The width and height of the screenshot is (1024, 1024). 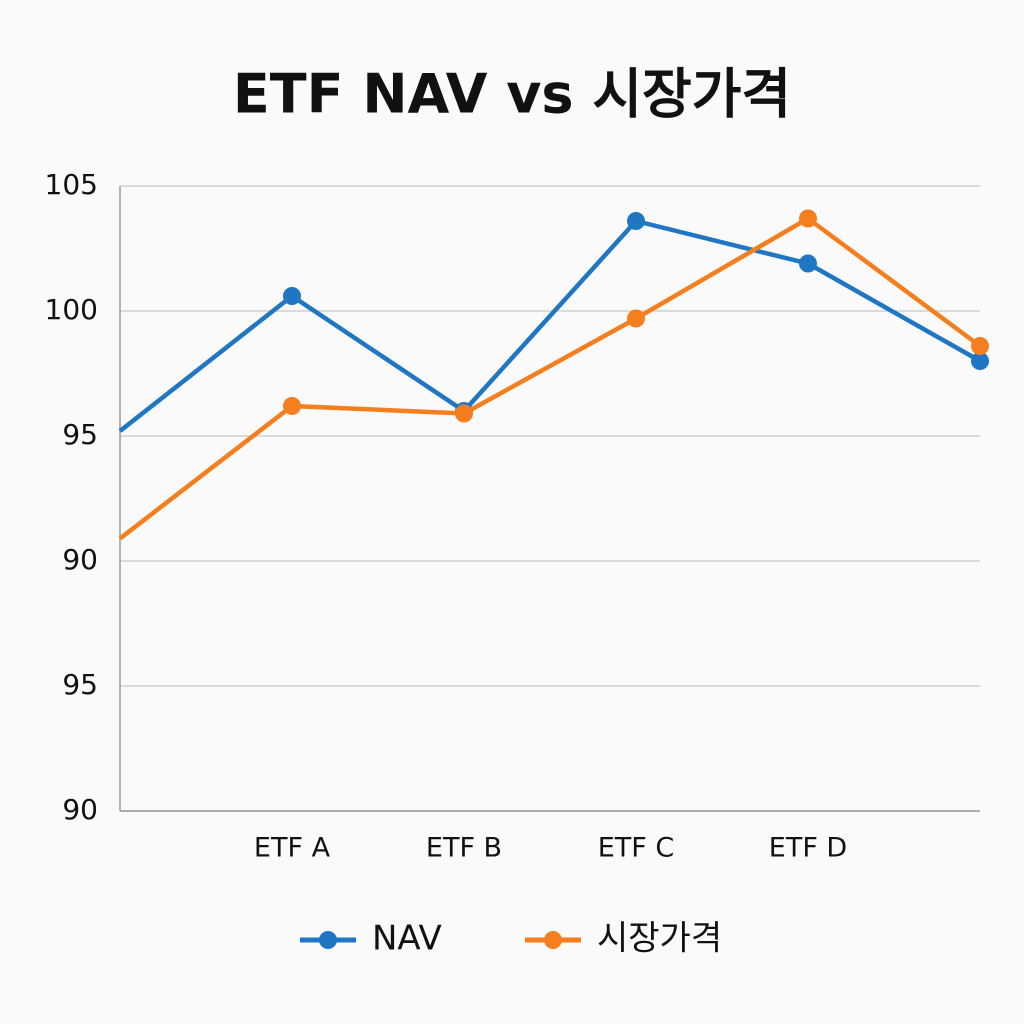 I want to click on legend-label: 시장가격, so click(x=659, y=939).